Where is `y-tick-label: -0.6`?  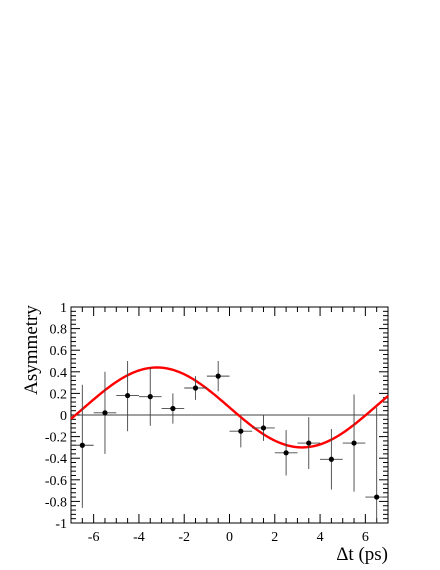
y-tick-label: -0.6 is located at coordinates (56, 481).